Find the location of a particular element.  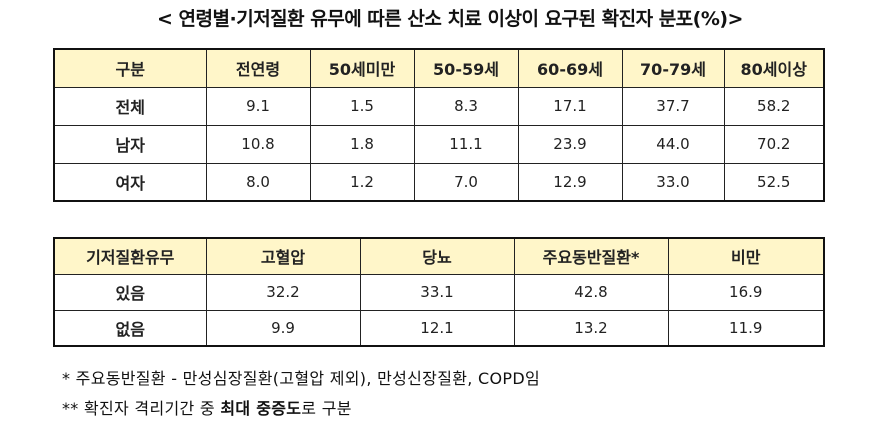

footnote-severity-bold: 최대 중증도 is located at coordinates (261, 408).